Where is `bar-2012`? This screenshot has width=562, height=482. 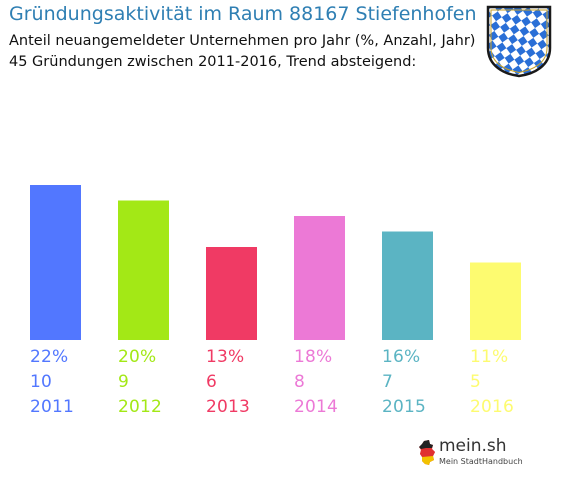
bar-2012 is located at coordinates (143, 270).